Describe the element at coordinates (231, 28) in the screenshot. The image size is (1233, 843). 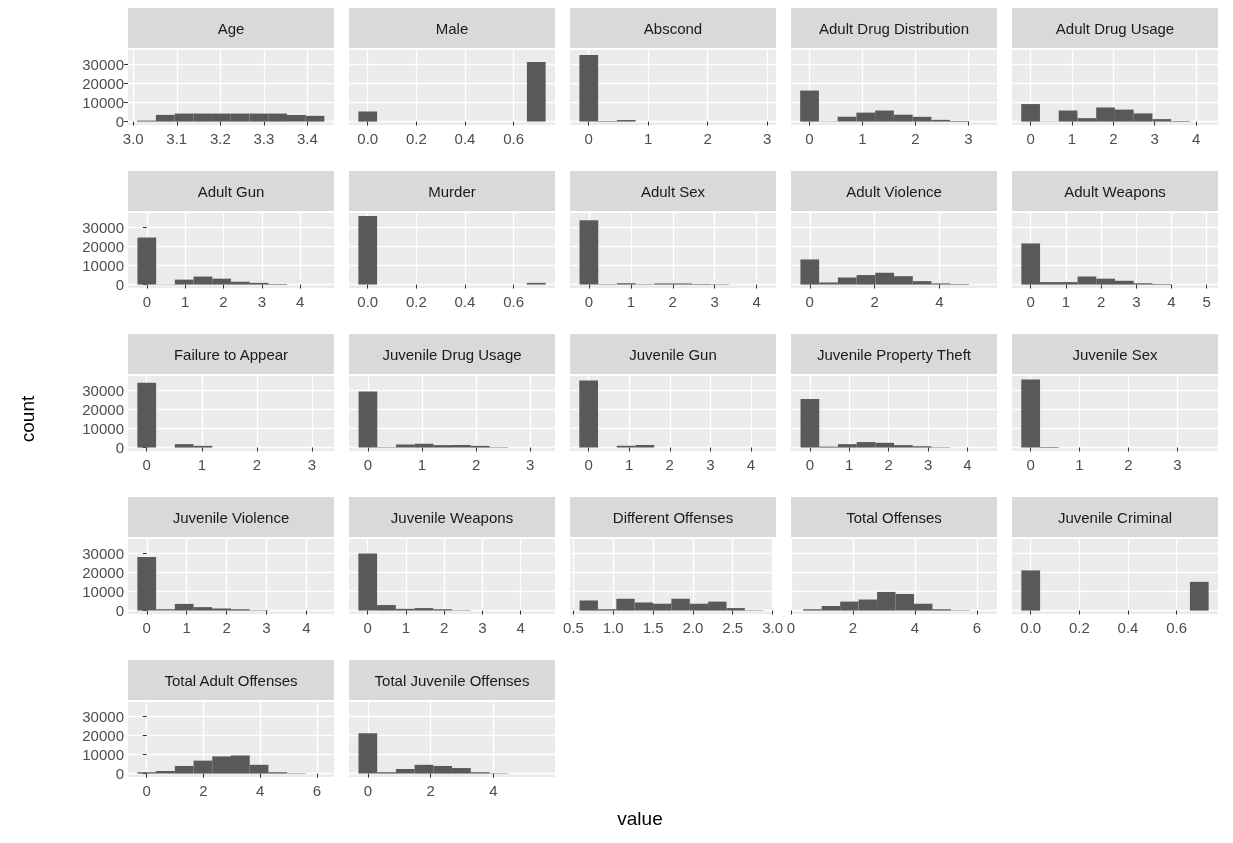
I see `chart-title: Age` at that location.